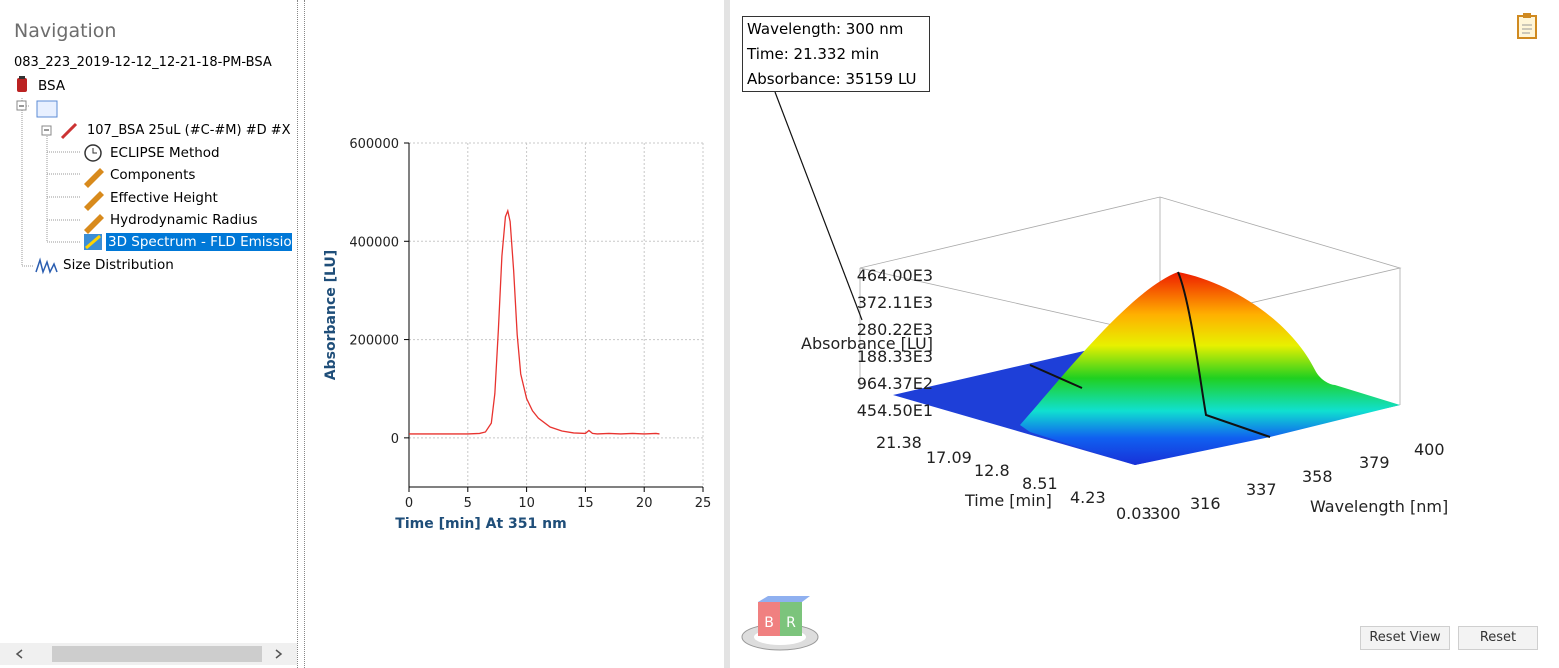 The width and height of the screenshot is (1559, 668). Describe the element at coordinates (148, 654) in the screenshot. I see `h-scrollbar` at that location.